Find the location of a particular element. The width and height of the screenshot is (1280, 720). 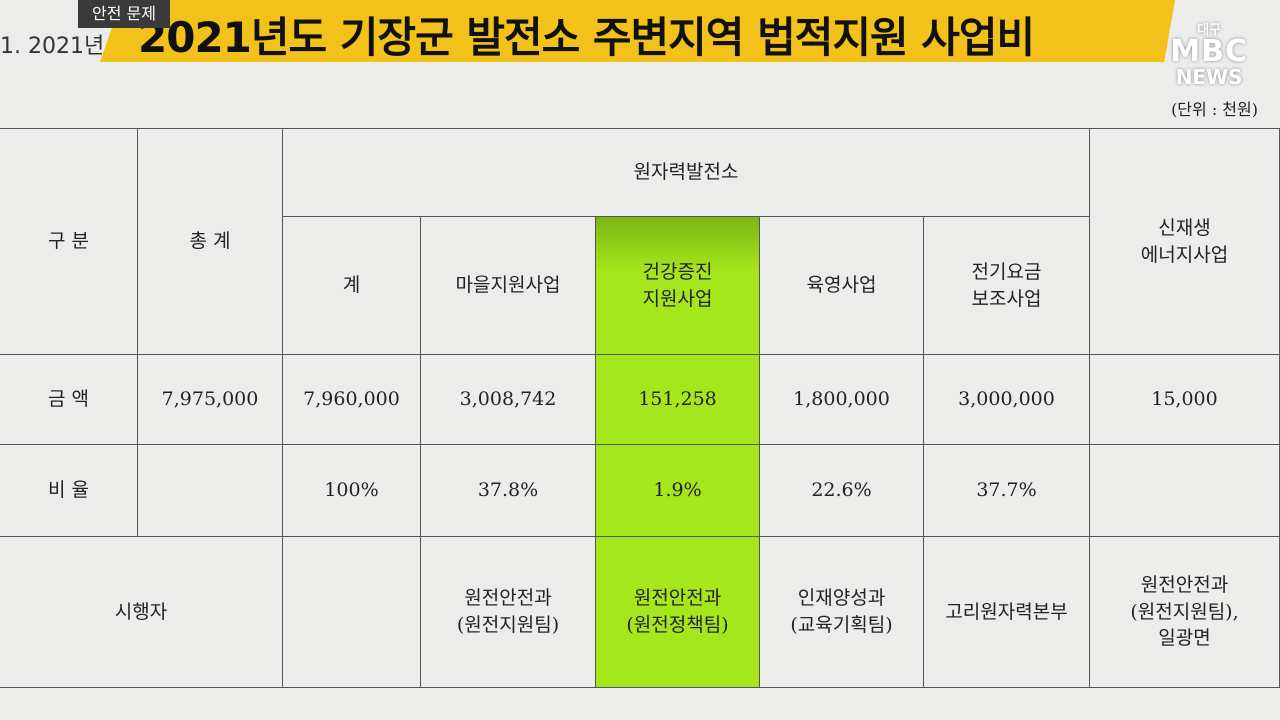

cell: 3,000,000 is located at coordinates (1007, 400).